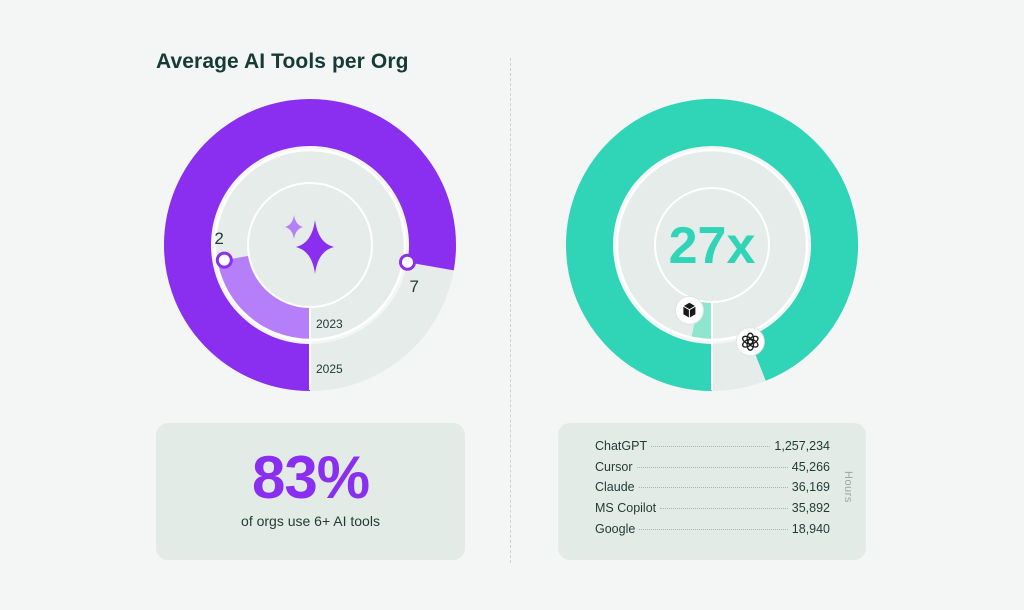 Image resolution: width=1024 pixels, height=610 pixels. I want to click on hours-tool-name: Cursor, so click(614, 466).